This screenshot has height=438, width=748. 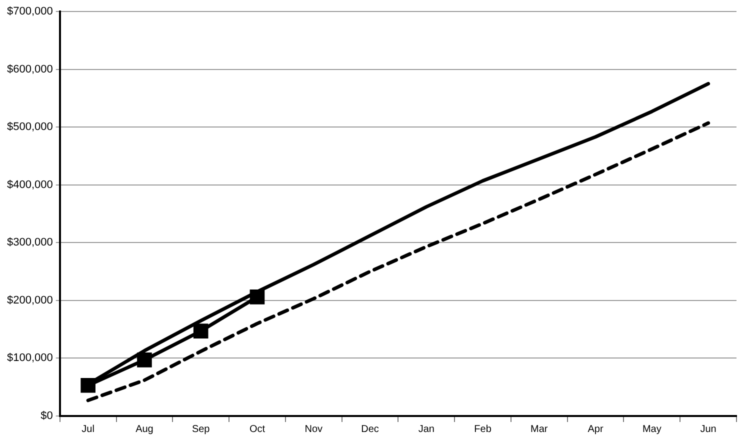 What do you see at coordinates (370, 429) in the screenshot?
I see `x-tick-label: Dec` at bounding box center [370, 429].